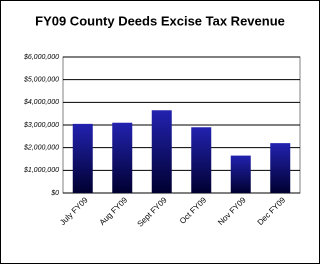  Describe the element at coordinates (41, 125) in the screenshot. I see `y-tick-label: $3,000,000` at that location.